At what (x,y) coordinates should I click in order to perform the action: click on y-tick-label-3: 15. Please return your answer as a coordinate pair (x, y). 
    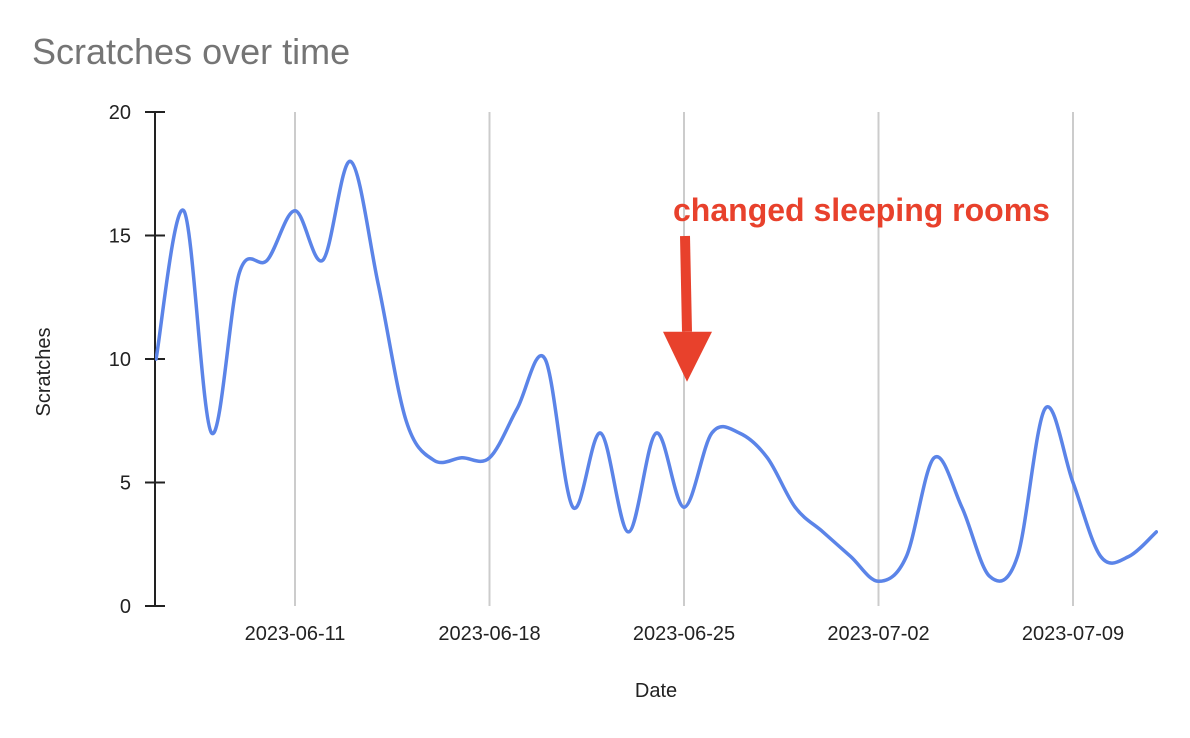
    Looking at the image, I should click on (120, 237).